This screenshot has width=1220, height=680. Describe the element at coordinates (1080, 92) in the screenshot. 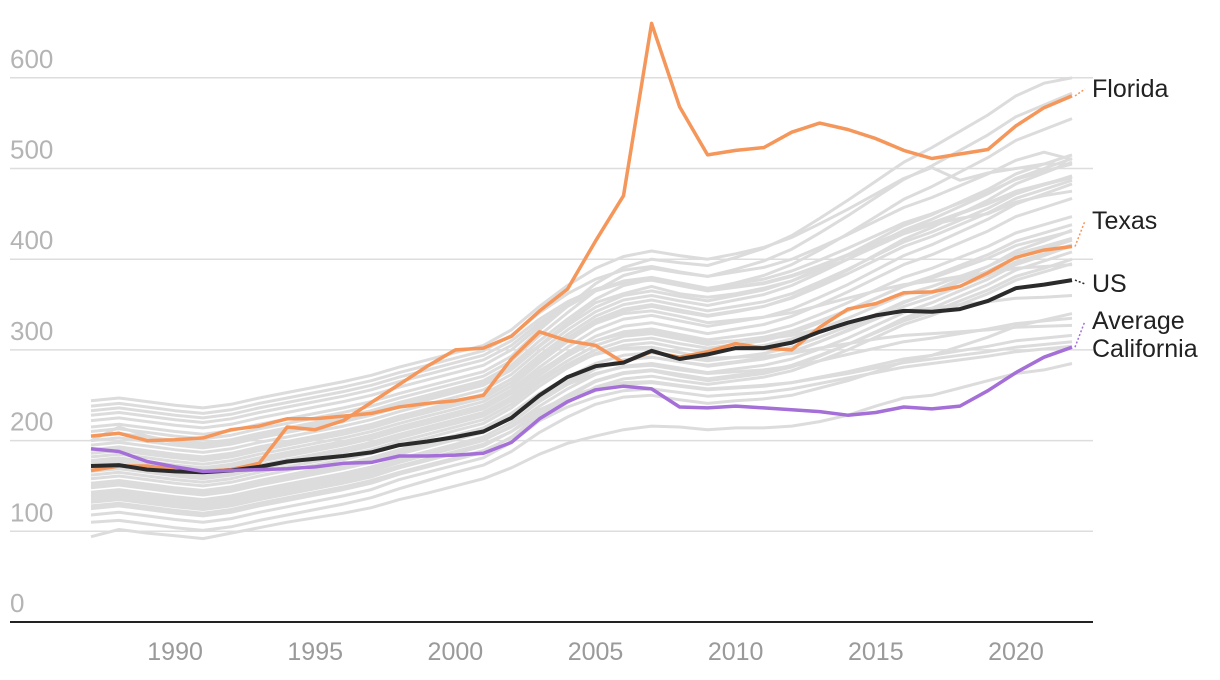

I see `florida-label-connector` at that location.